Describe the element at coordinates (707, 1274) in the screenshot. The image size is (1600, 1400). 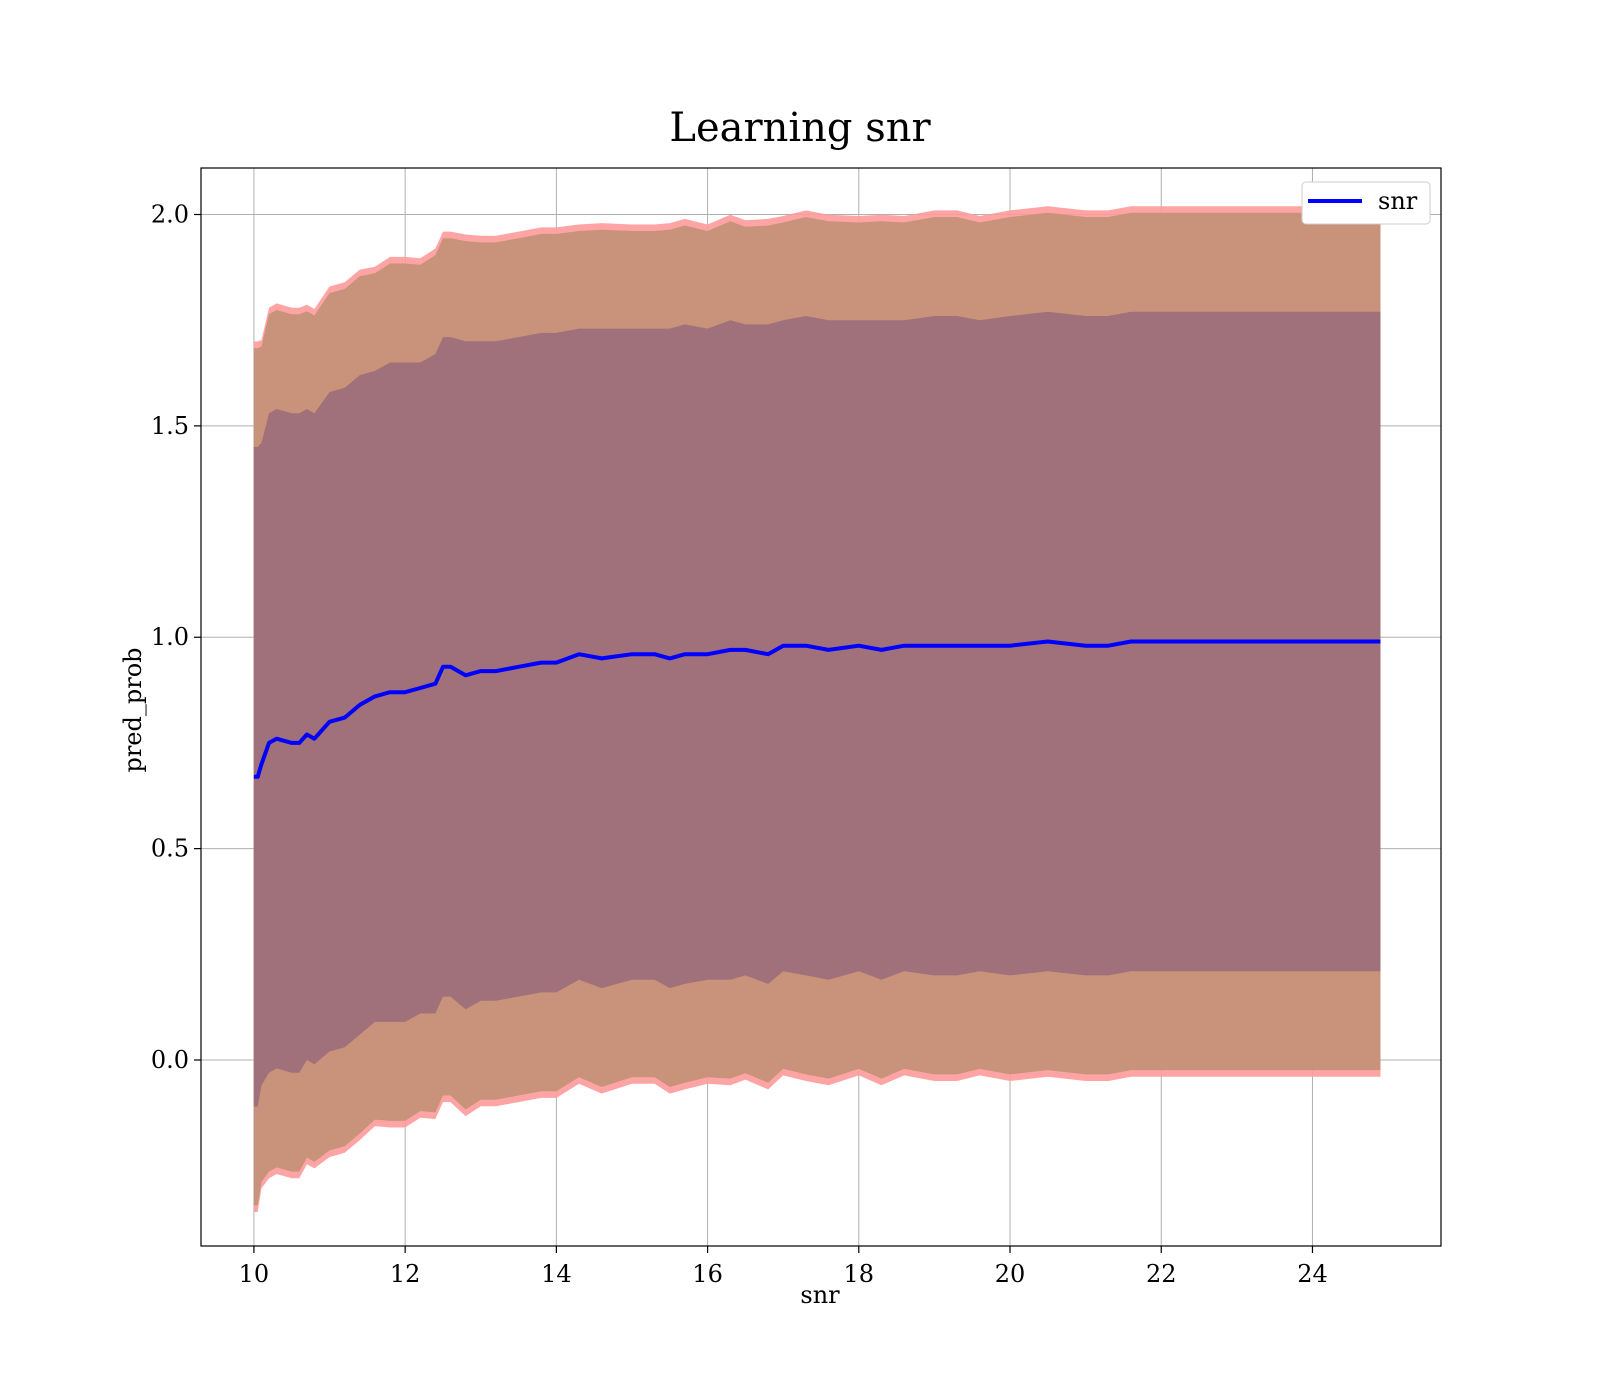
I see `x-tick-label: 16` at that location.